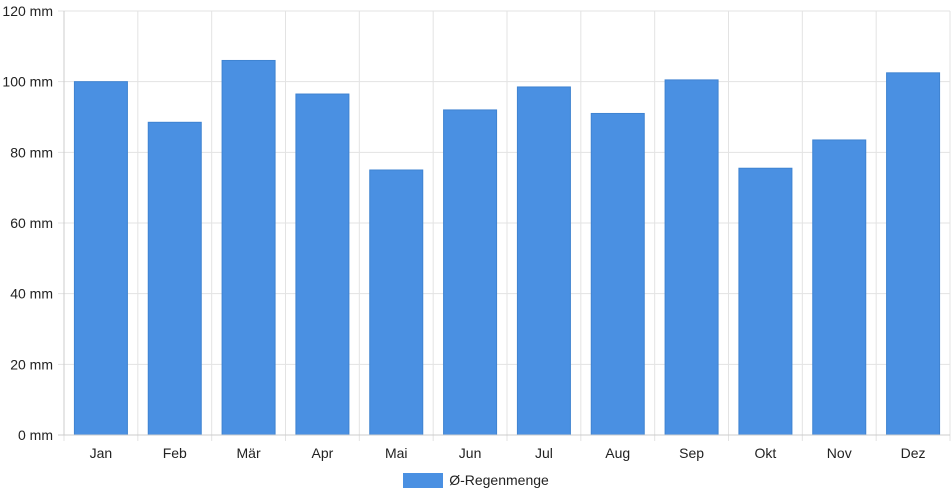 This screenshot has height=500, width=952. Describe the element at coordinates (396, 453) in the screenshot. I see `x-tick-label: Mai` at that location.